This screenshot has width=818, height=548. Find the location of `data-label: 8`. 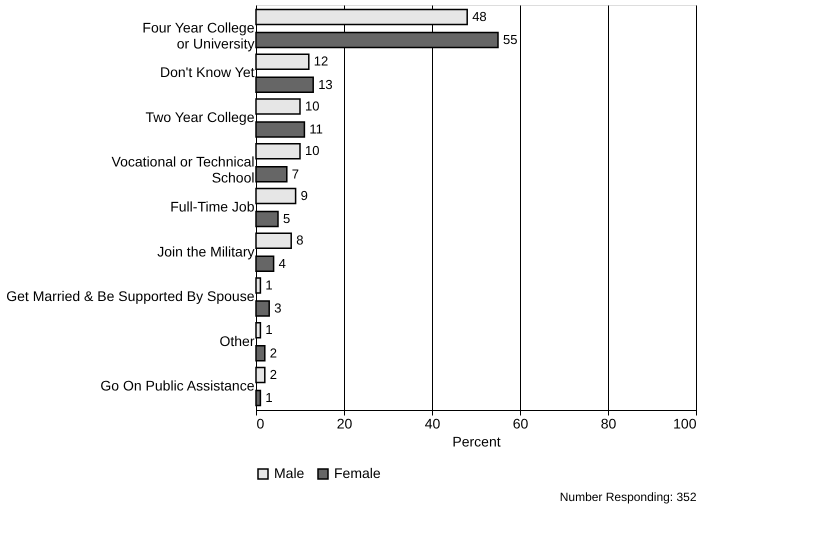

data-label: 8 is located at coordinates (300, 240).